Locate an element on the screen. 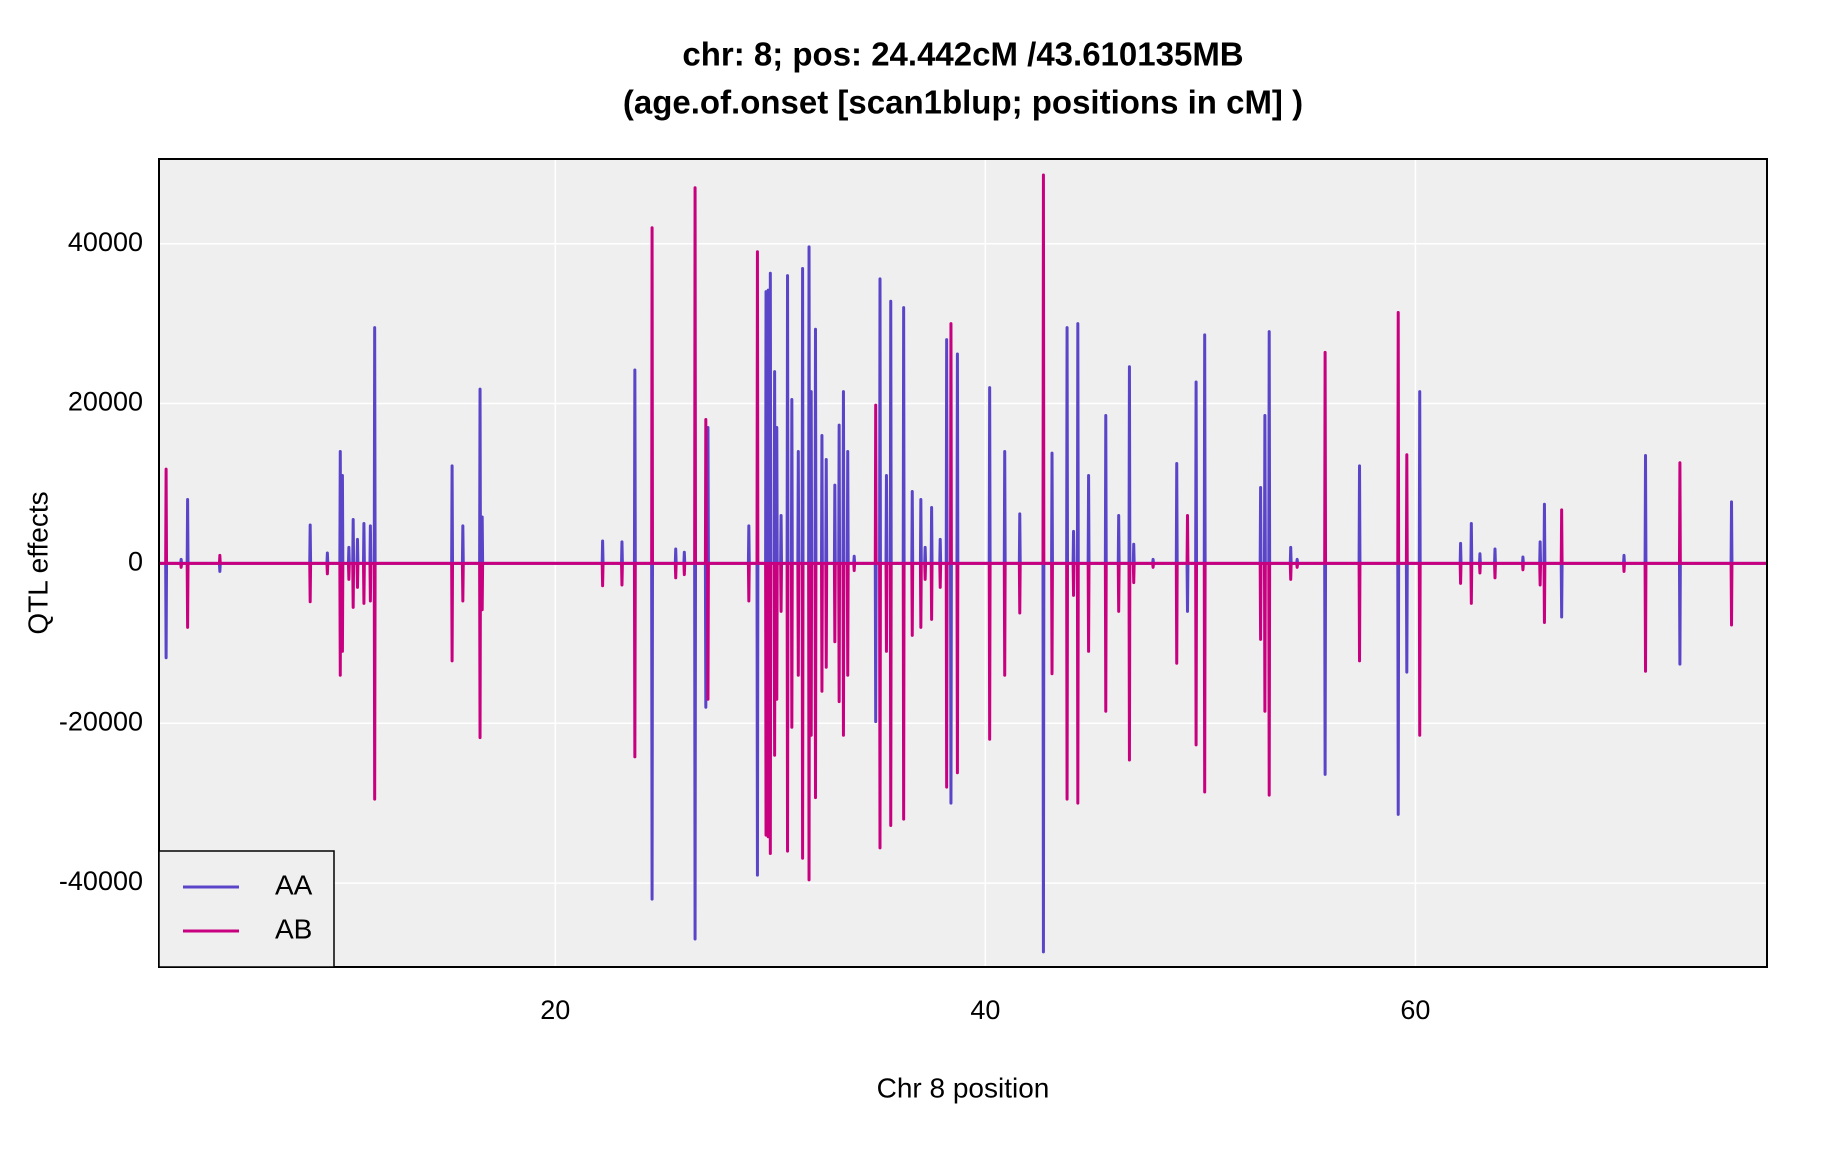 This screenshot has height=1152, width=1824. x-tick-label: 60 is located at coordinates (1415, 1010).